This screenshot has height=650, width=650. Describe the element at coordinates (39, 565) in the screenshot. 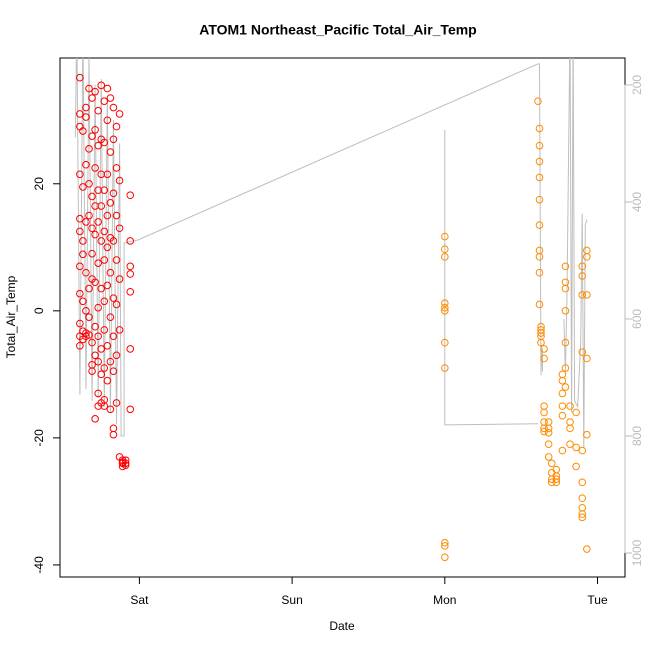

I see `y-tick-label: -40` at that location.